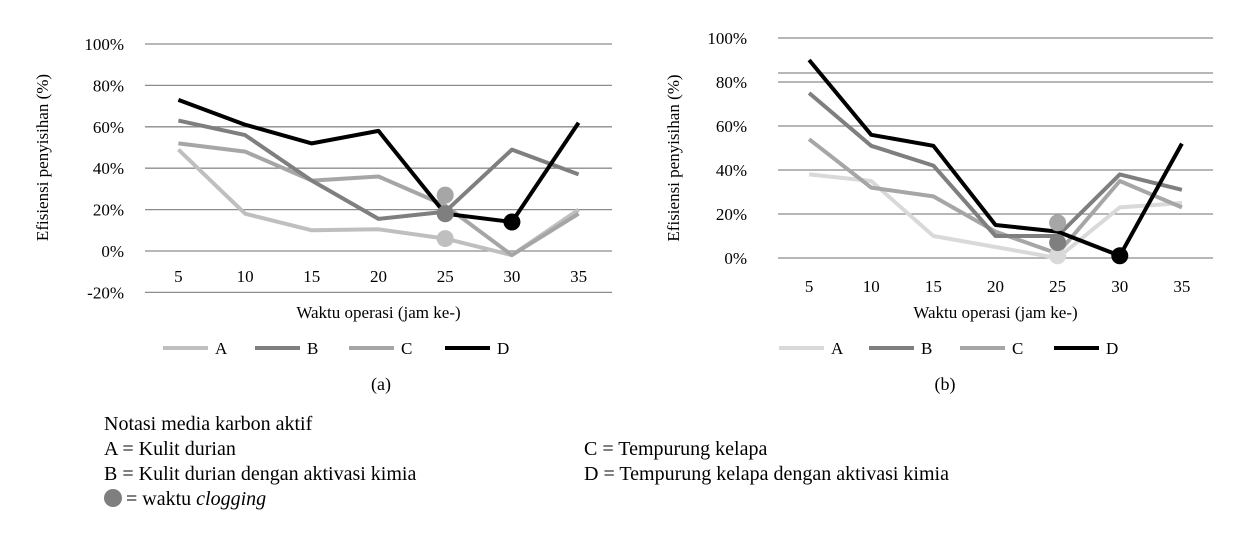  What do you see at coordinates (381, 384) in the screenshot?
I see `panel-label: (a)` at bounding box center [381, 384].